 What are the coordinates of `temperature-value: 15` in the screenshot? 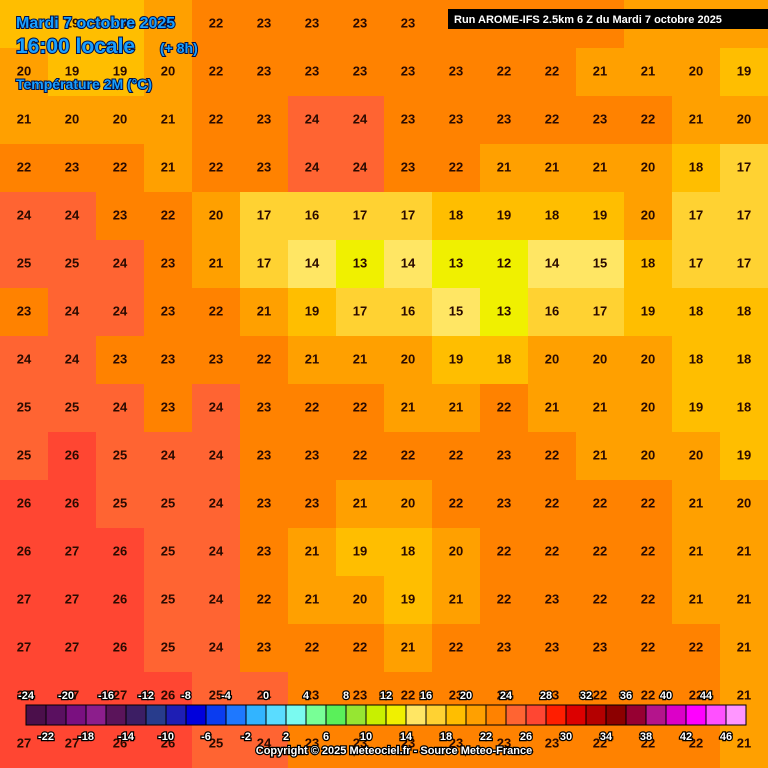 It's located at (456, 310).